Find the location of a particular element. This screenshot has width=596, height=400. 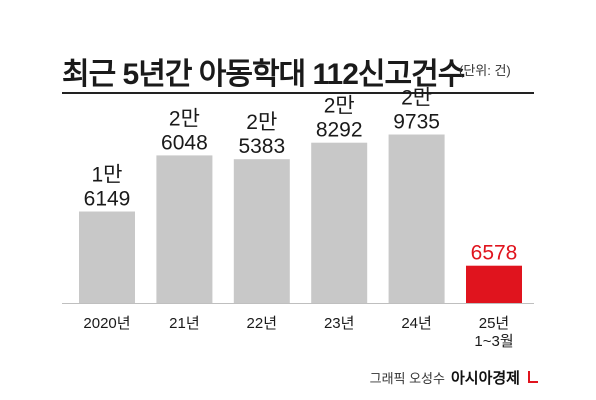

chart-title: 최근 5년간 아동학대 112신고건수 is located at coordinates (263, 74).